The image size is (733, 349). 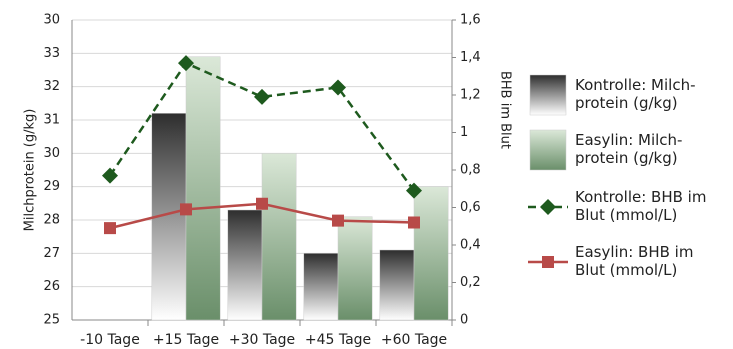 I want to click on x-tick-label: +45 Tage, so click(x=338, y=340).